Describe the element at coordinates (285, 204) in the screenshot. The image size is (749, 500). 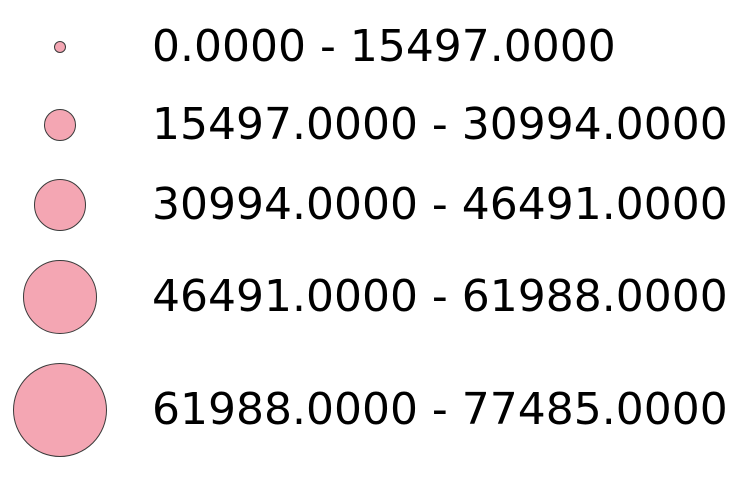
I see `range-min: 30994.0000` at that location.